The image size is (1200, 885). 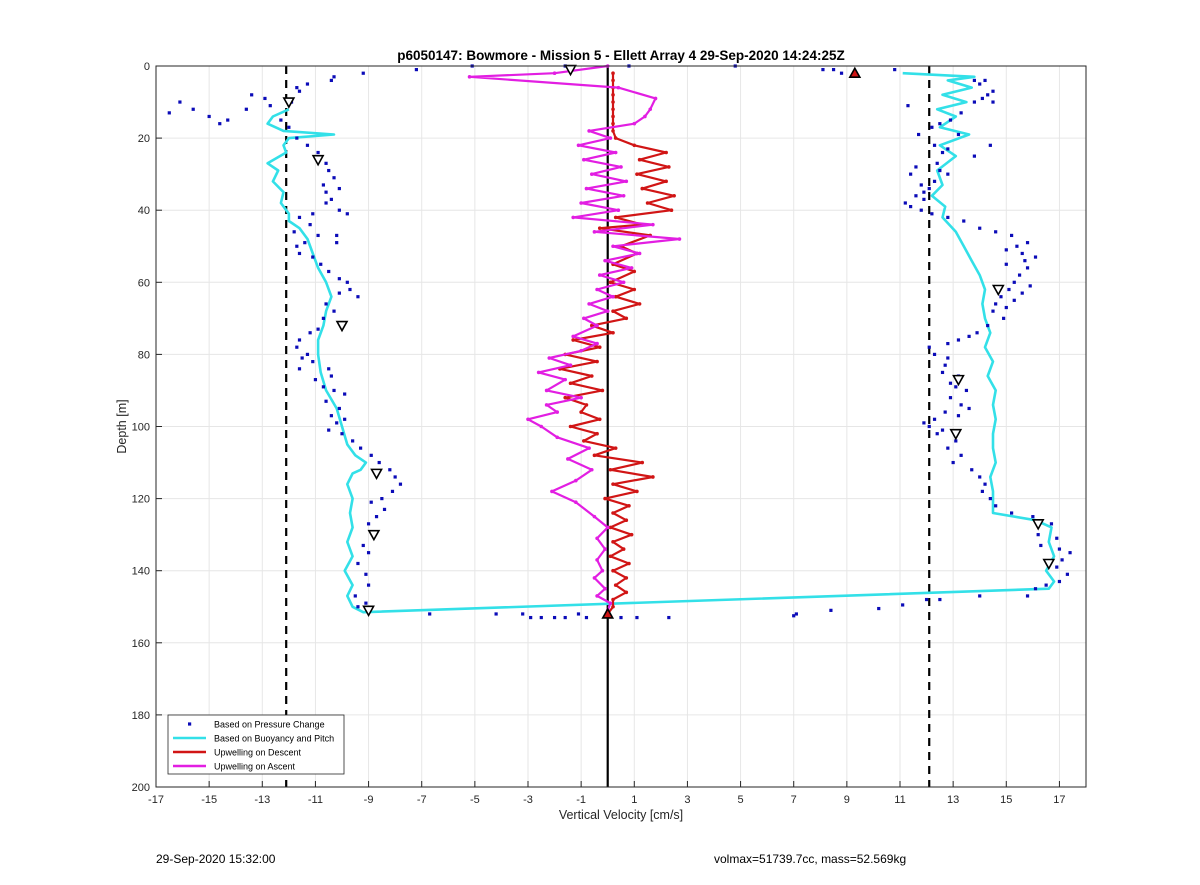 What do you see at coordinates (315, 800) in the screenshot?
I see `x-tick-label: -11` at bounding box center [315, 800].